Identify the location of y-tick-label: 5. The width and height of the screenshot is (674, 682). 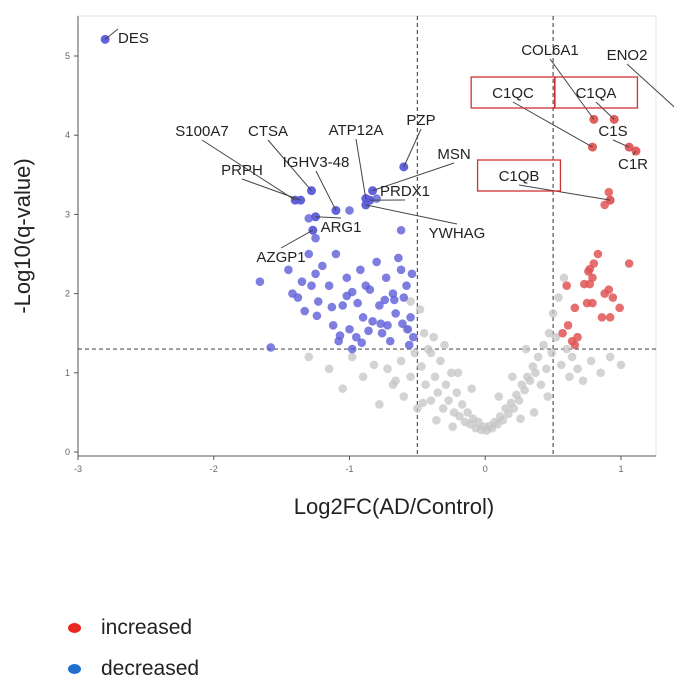
(67, 56).